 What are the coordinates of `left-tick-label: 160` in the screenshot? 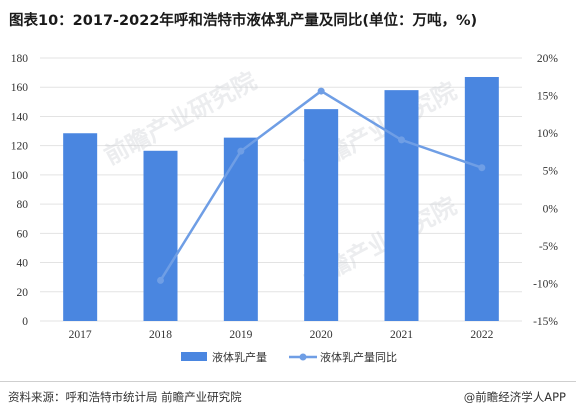 It's located at (20, 88).